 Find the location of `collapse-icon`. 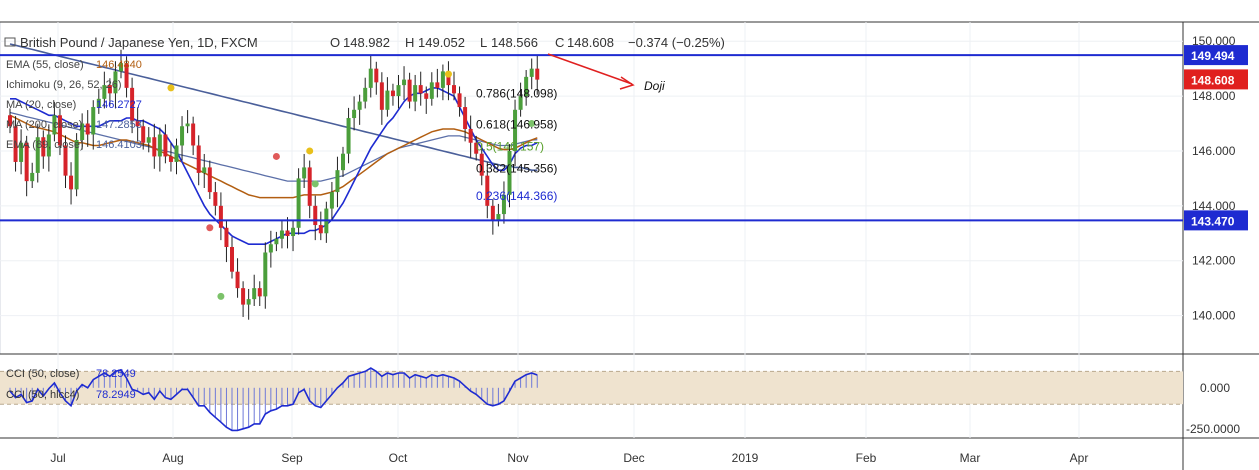

collapse-icon is located at coordinates (10, 42).